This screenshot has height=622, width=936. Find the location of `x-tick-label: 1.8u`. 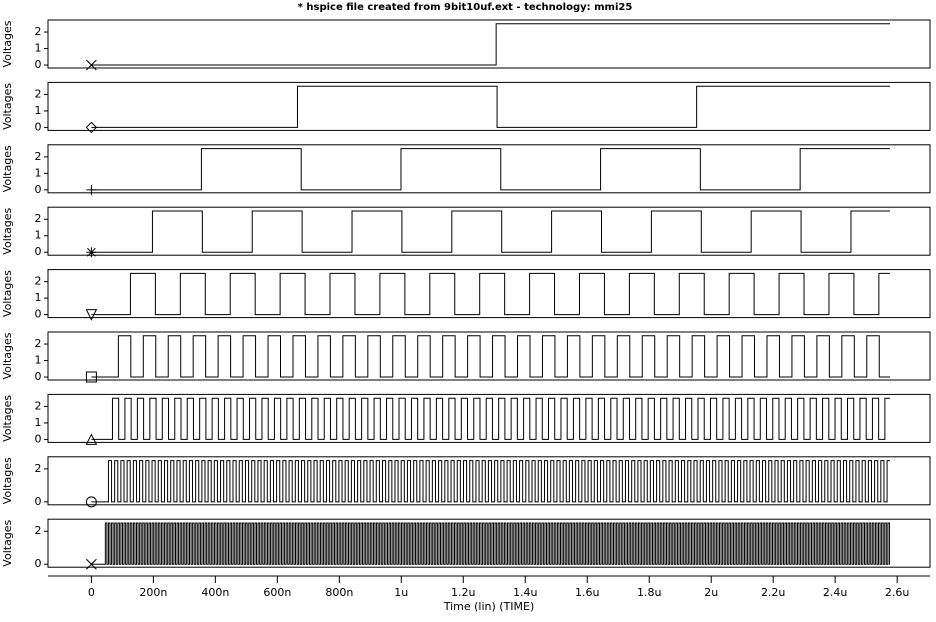

x-tick-label: 1.8u is located at coordinates (649, 592).